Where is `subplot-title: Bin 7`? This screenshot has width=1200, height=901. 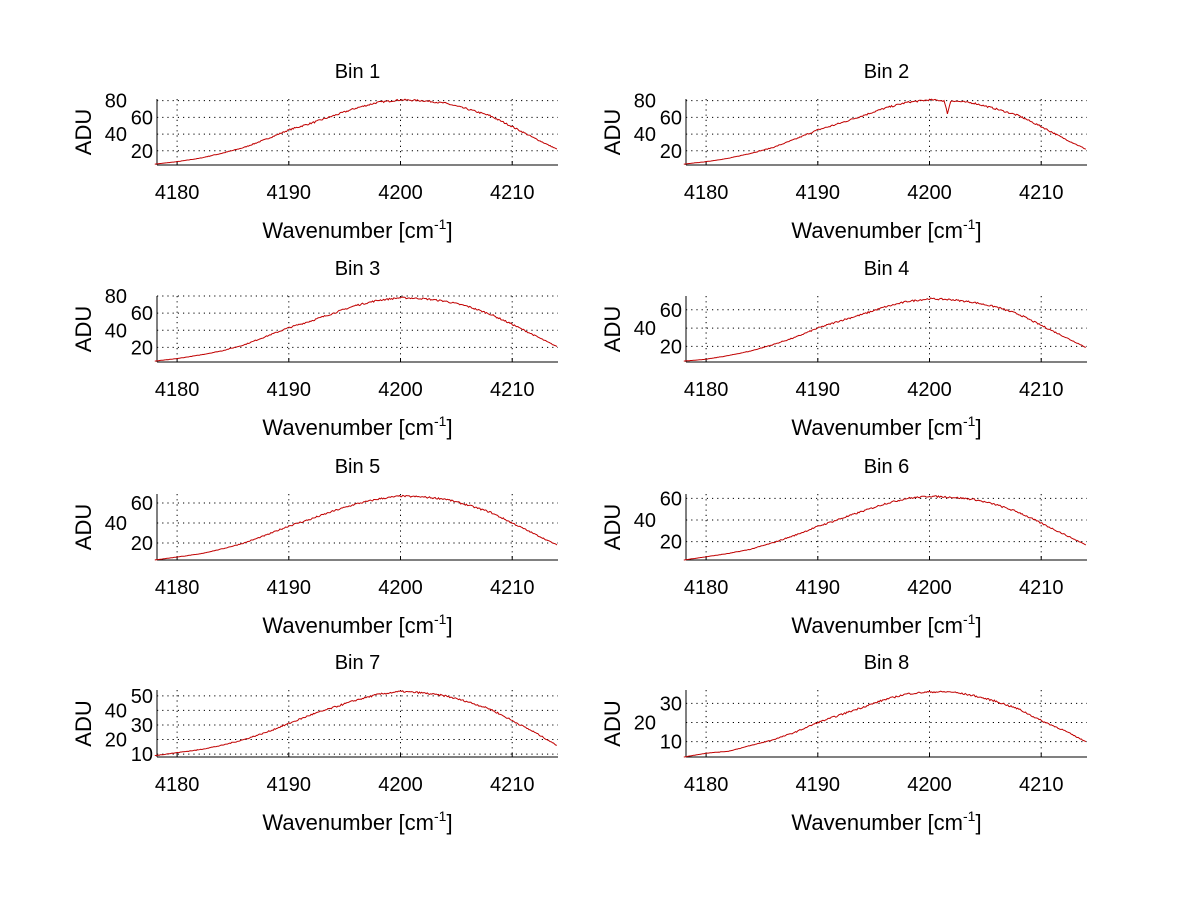
subplot-title: Bin 7 is located at coordinates (358, 663).